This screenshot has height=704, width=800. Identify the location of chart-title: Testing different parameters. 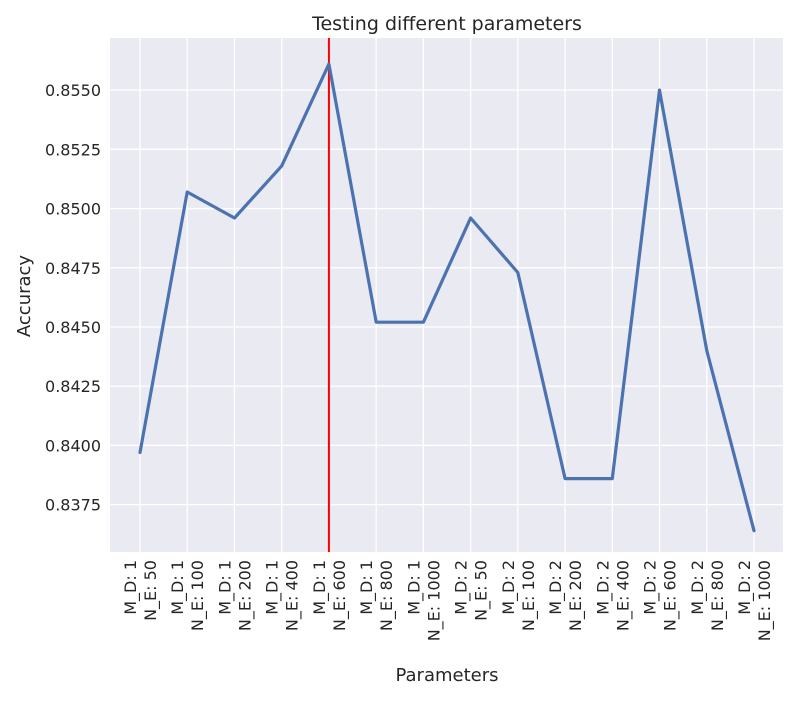
(446, 24).